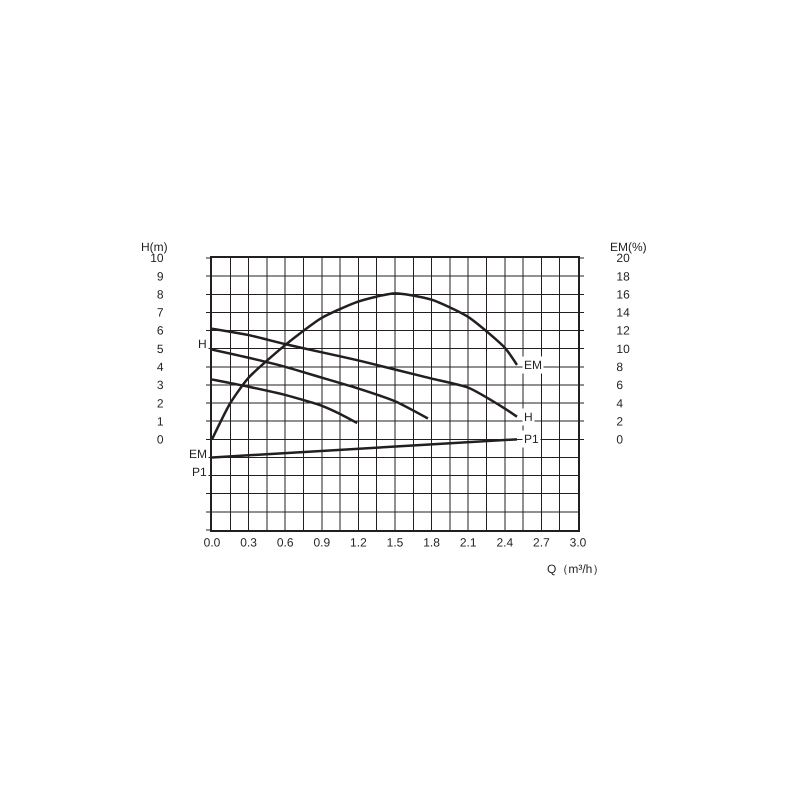 The height and width of the screenshot is (800, 800). What do you see at coordinates (528, 417) in the screenshot?
I see `text: H` at bounding box center [528, 417].